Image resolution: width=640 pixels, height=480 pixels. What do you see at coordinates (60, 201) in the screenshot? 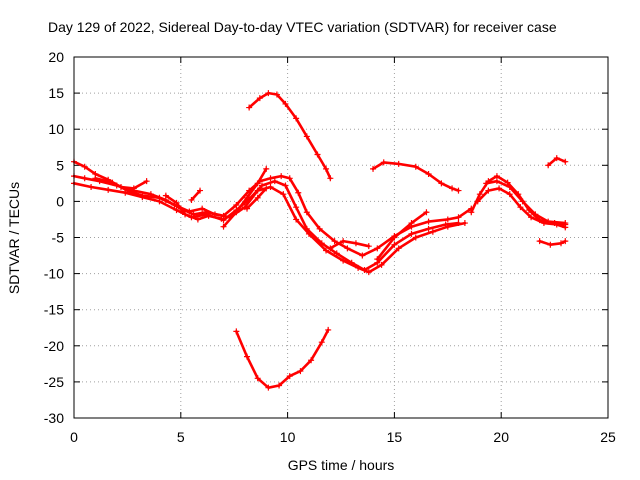
I see `y-tick-label: 0` at bounding box center [60, 201].